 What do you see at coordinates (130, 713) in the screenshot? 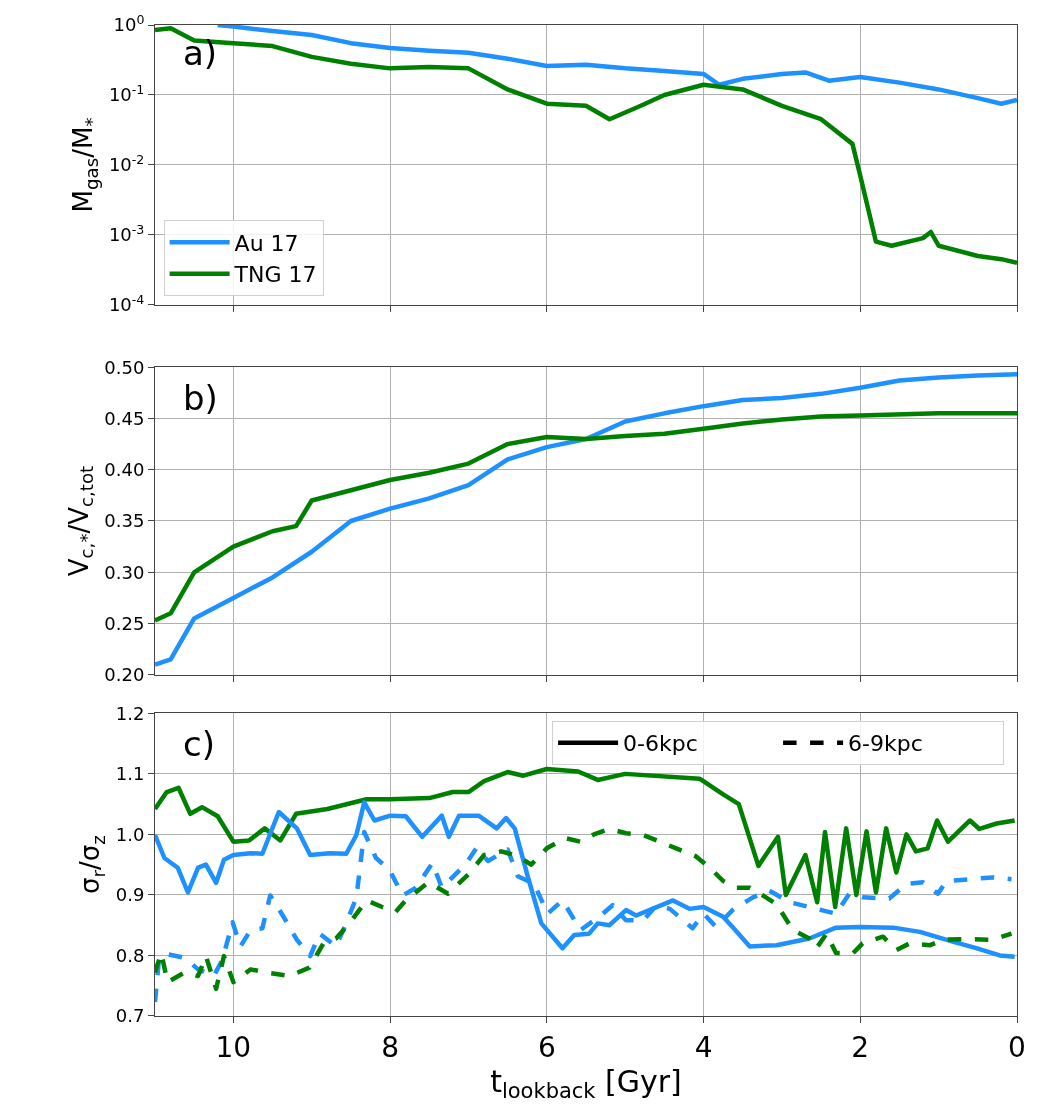
I see `y-tick-label: 1.2` at bounding box center [130, 713].